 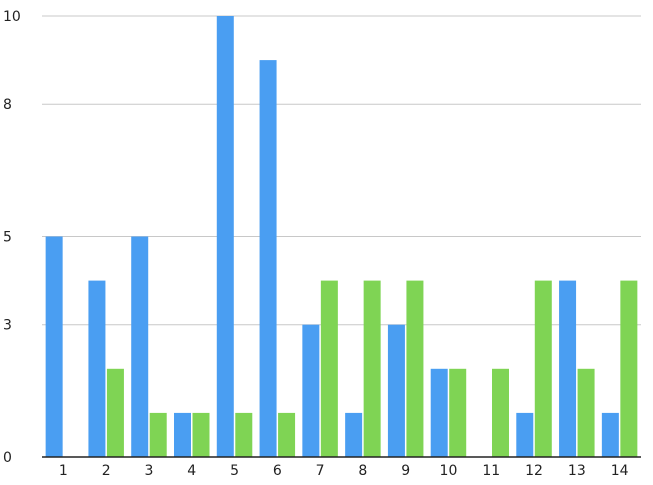 What do you see at coordinates (149, 471) in the screenshot?
I see `x-tick-label: 3` at bounding box center [149, 471].